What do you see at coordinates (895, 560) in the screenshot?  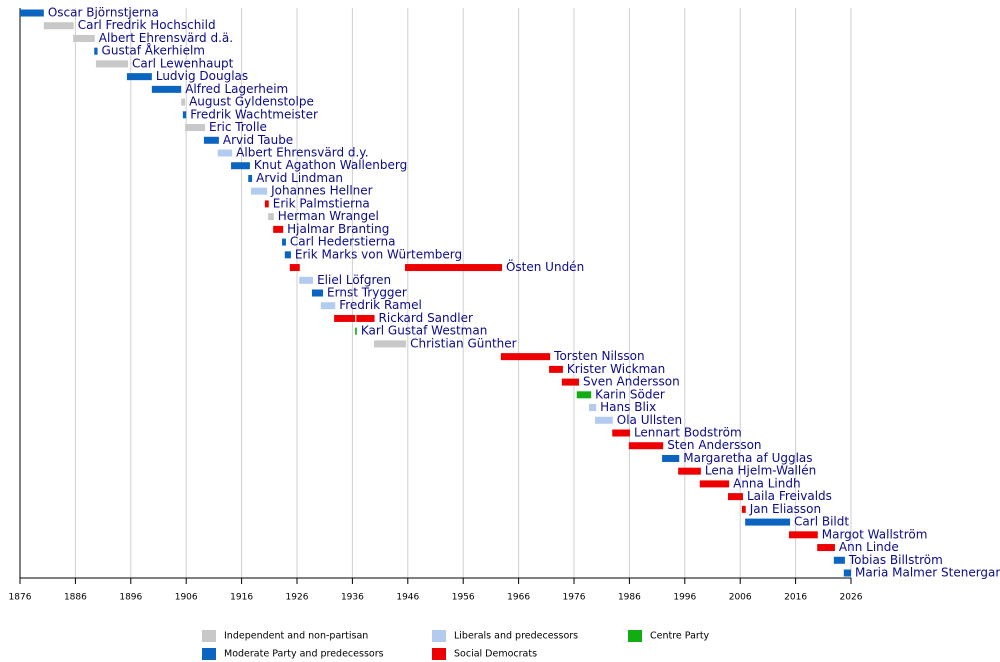 I see `minister-label: Tobias Billström` at bounding box center [895, 560].